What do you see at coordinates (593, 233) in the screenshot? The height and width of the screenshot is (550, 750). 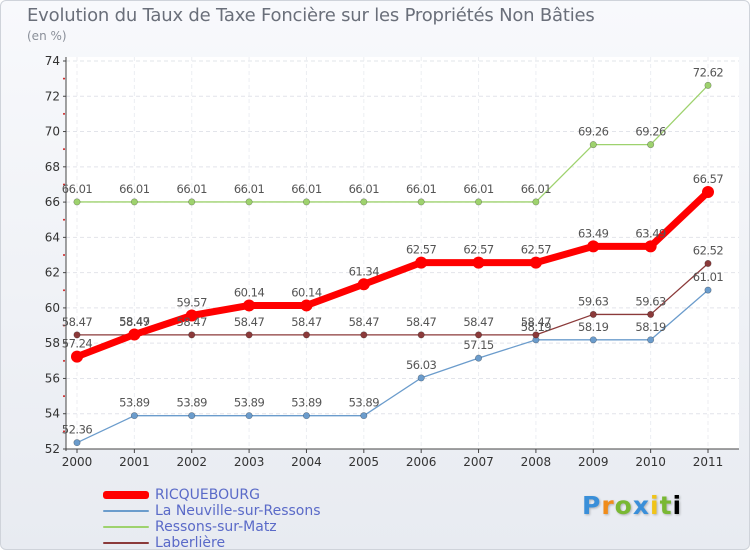 I see `data-label-0: 63.49` at bounding box center [593, 233].